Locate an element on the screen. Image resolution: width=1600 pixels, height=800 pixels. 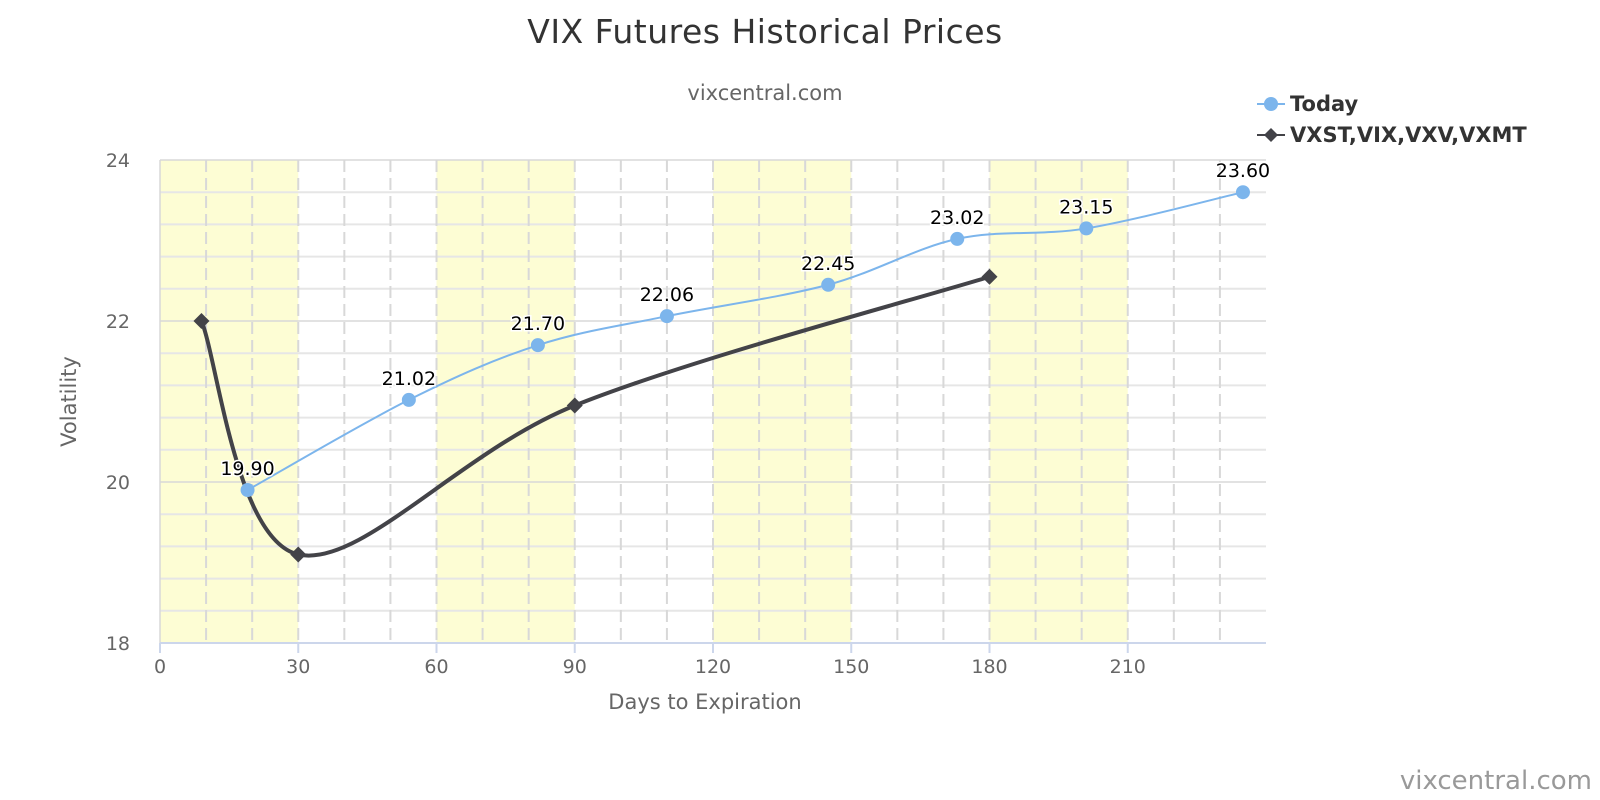
chart-subtitle: vixcentral.com is located at coordinates (765, 93).